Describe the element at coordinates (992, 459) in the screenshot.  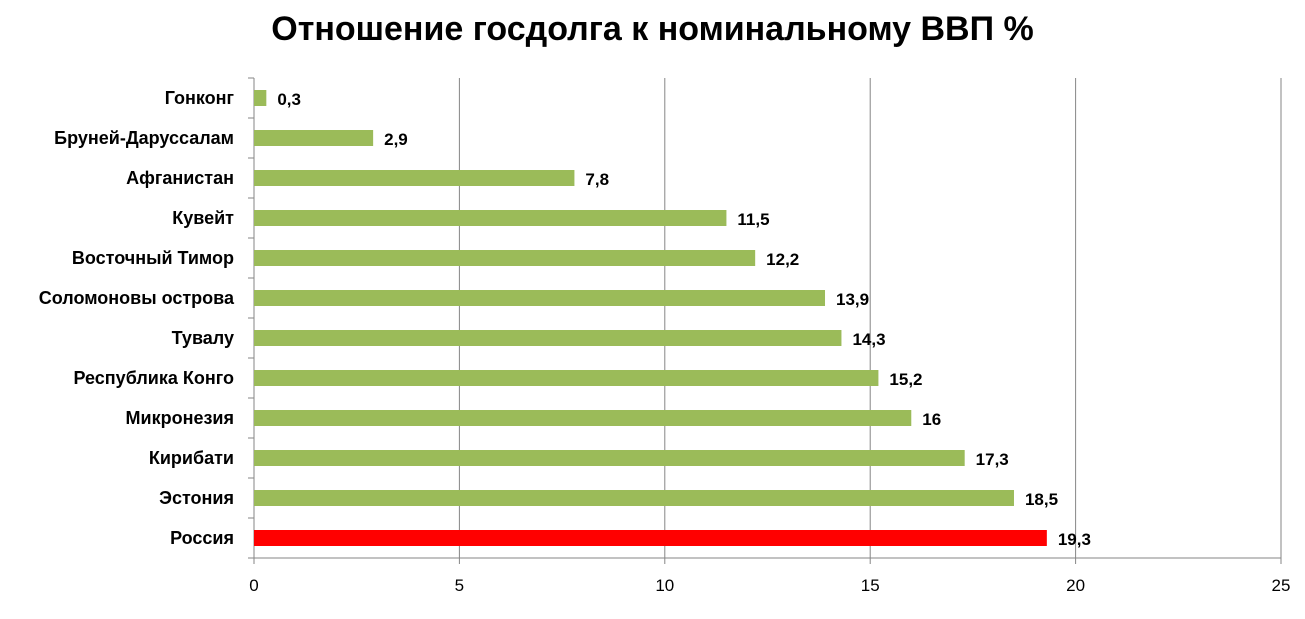
I see `value-label: 17,3` at that location.